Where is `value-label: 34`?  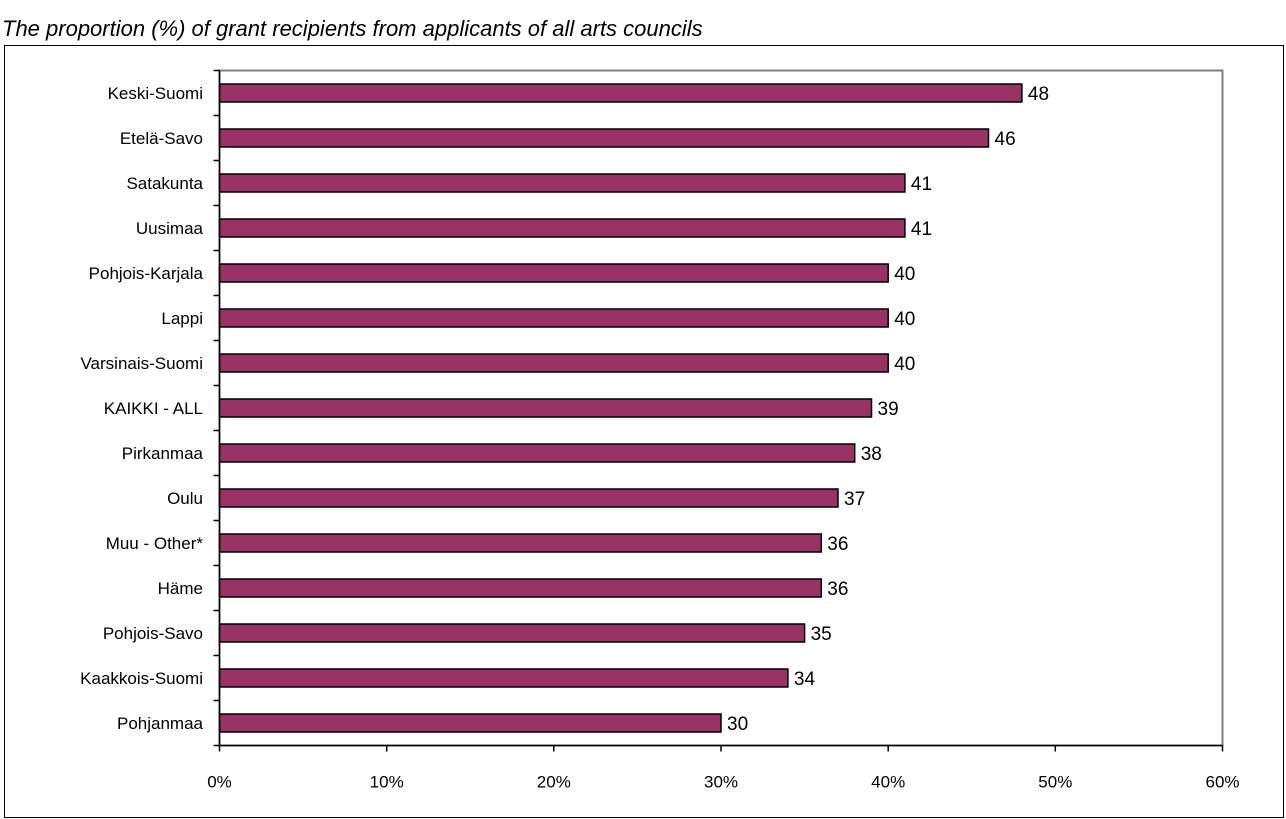 value-label: 34 is located at coordinates (805, 679).